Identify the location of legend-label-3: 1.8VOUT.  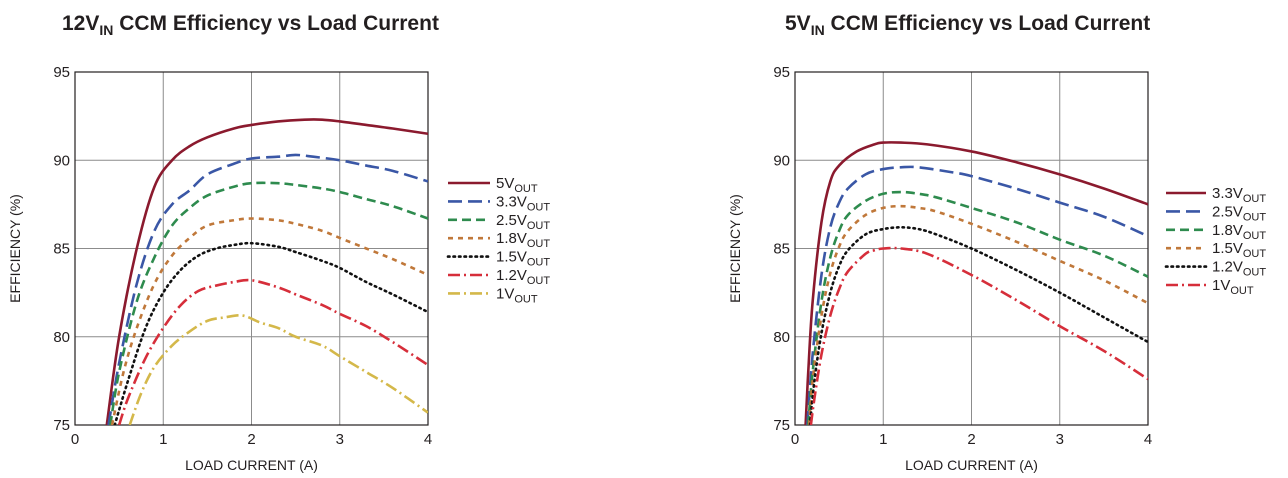
(523, 240).